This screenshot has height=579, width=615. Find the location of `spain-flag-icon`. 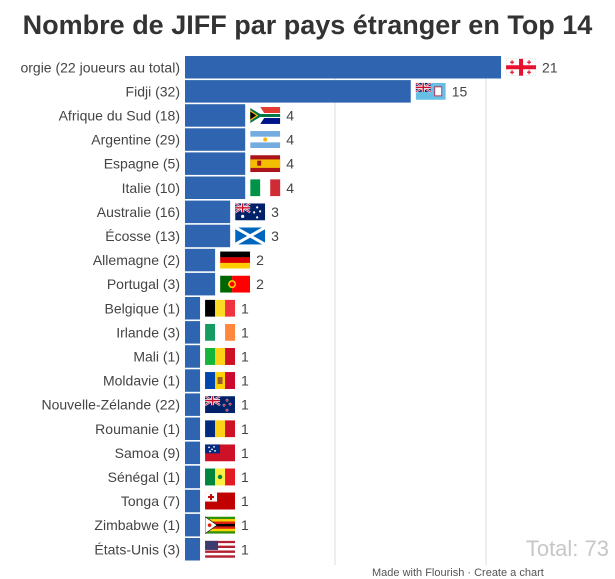

spain-flag-icon is located at coordinates (265, 164).